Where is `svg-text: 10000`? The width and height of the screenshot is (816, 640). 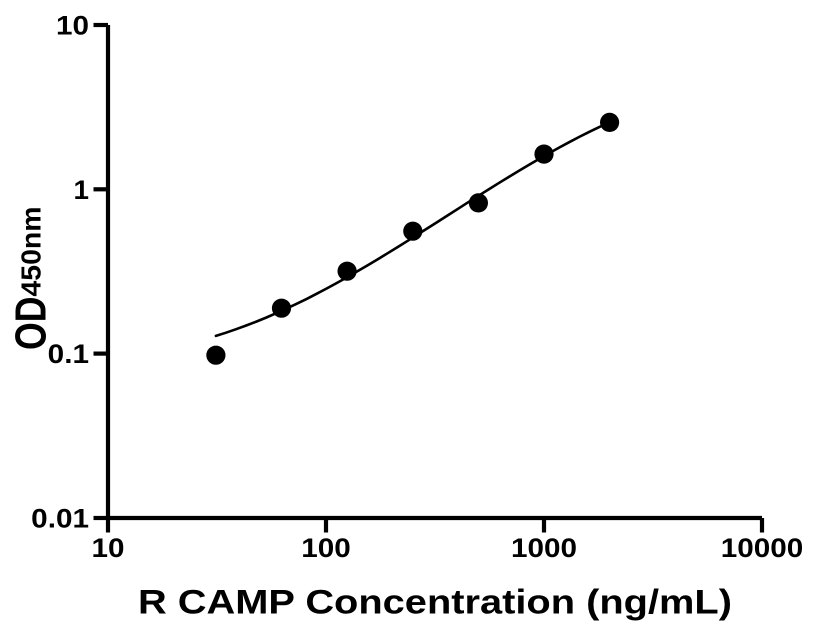 svg-text: 10000 is located at coordinates (762, 548).